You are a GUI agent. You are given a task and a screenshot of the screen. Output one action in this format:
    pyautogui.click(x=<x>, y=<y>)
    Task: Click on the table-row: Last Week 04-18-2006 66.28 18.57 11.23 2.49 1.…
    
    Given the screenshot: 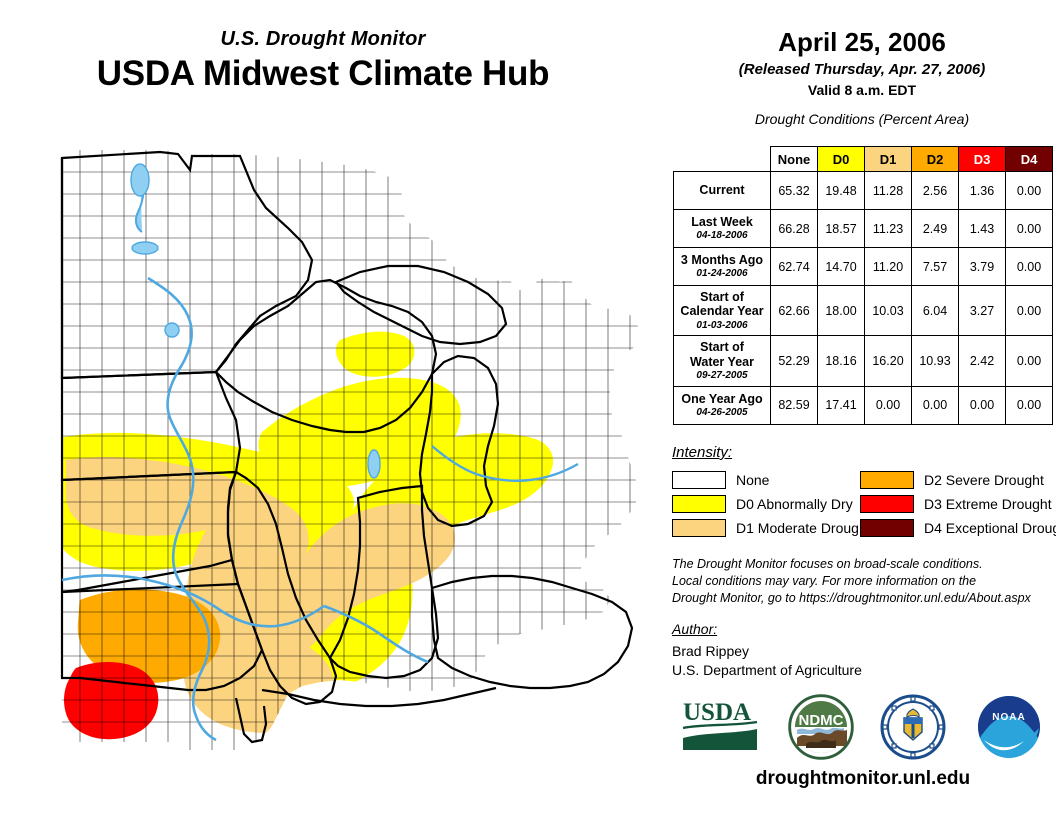 What is the action you would take?
    pyautogui.click(x=863, y=228)
    